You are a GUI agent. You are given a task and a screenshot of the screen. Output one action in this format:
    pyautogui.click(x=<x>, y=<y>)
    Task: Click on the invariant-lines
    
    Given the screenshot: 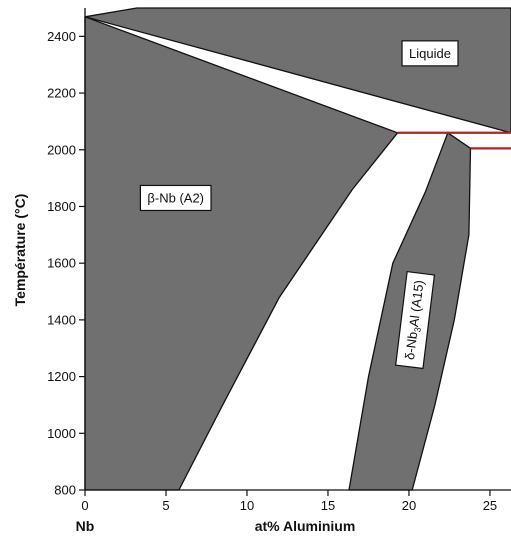 What is the action you would take?
    pyautogui.click(x=454, y=140)
    